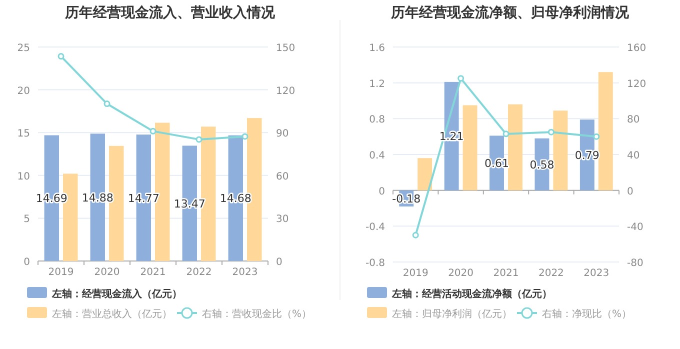 The height and width of the screenshot is (349, 680). What do you see at coordinates (282, 220) in the screenshot?
I see `y2-tick-label: 30` at bounding box center [282, 220].